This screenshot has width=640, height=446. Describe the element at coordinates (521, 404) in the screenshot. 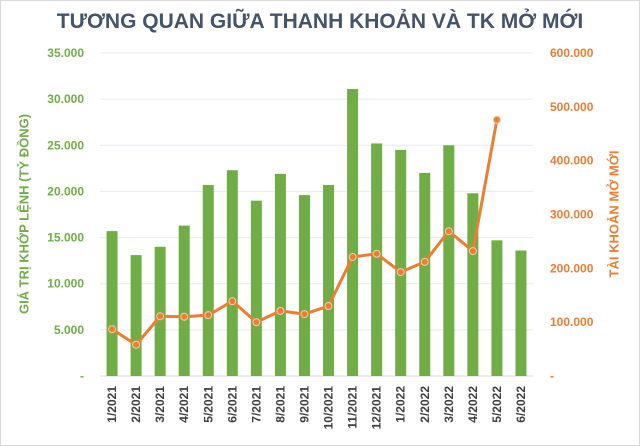

I see `x-tick-label: 6/2022` at that location.